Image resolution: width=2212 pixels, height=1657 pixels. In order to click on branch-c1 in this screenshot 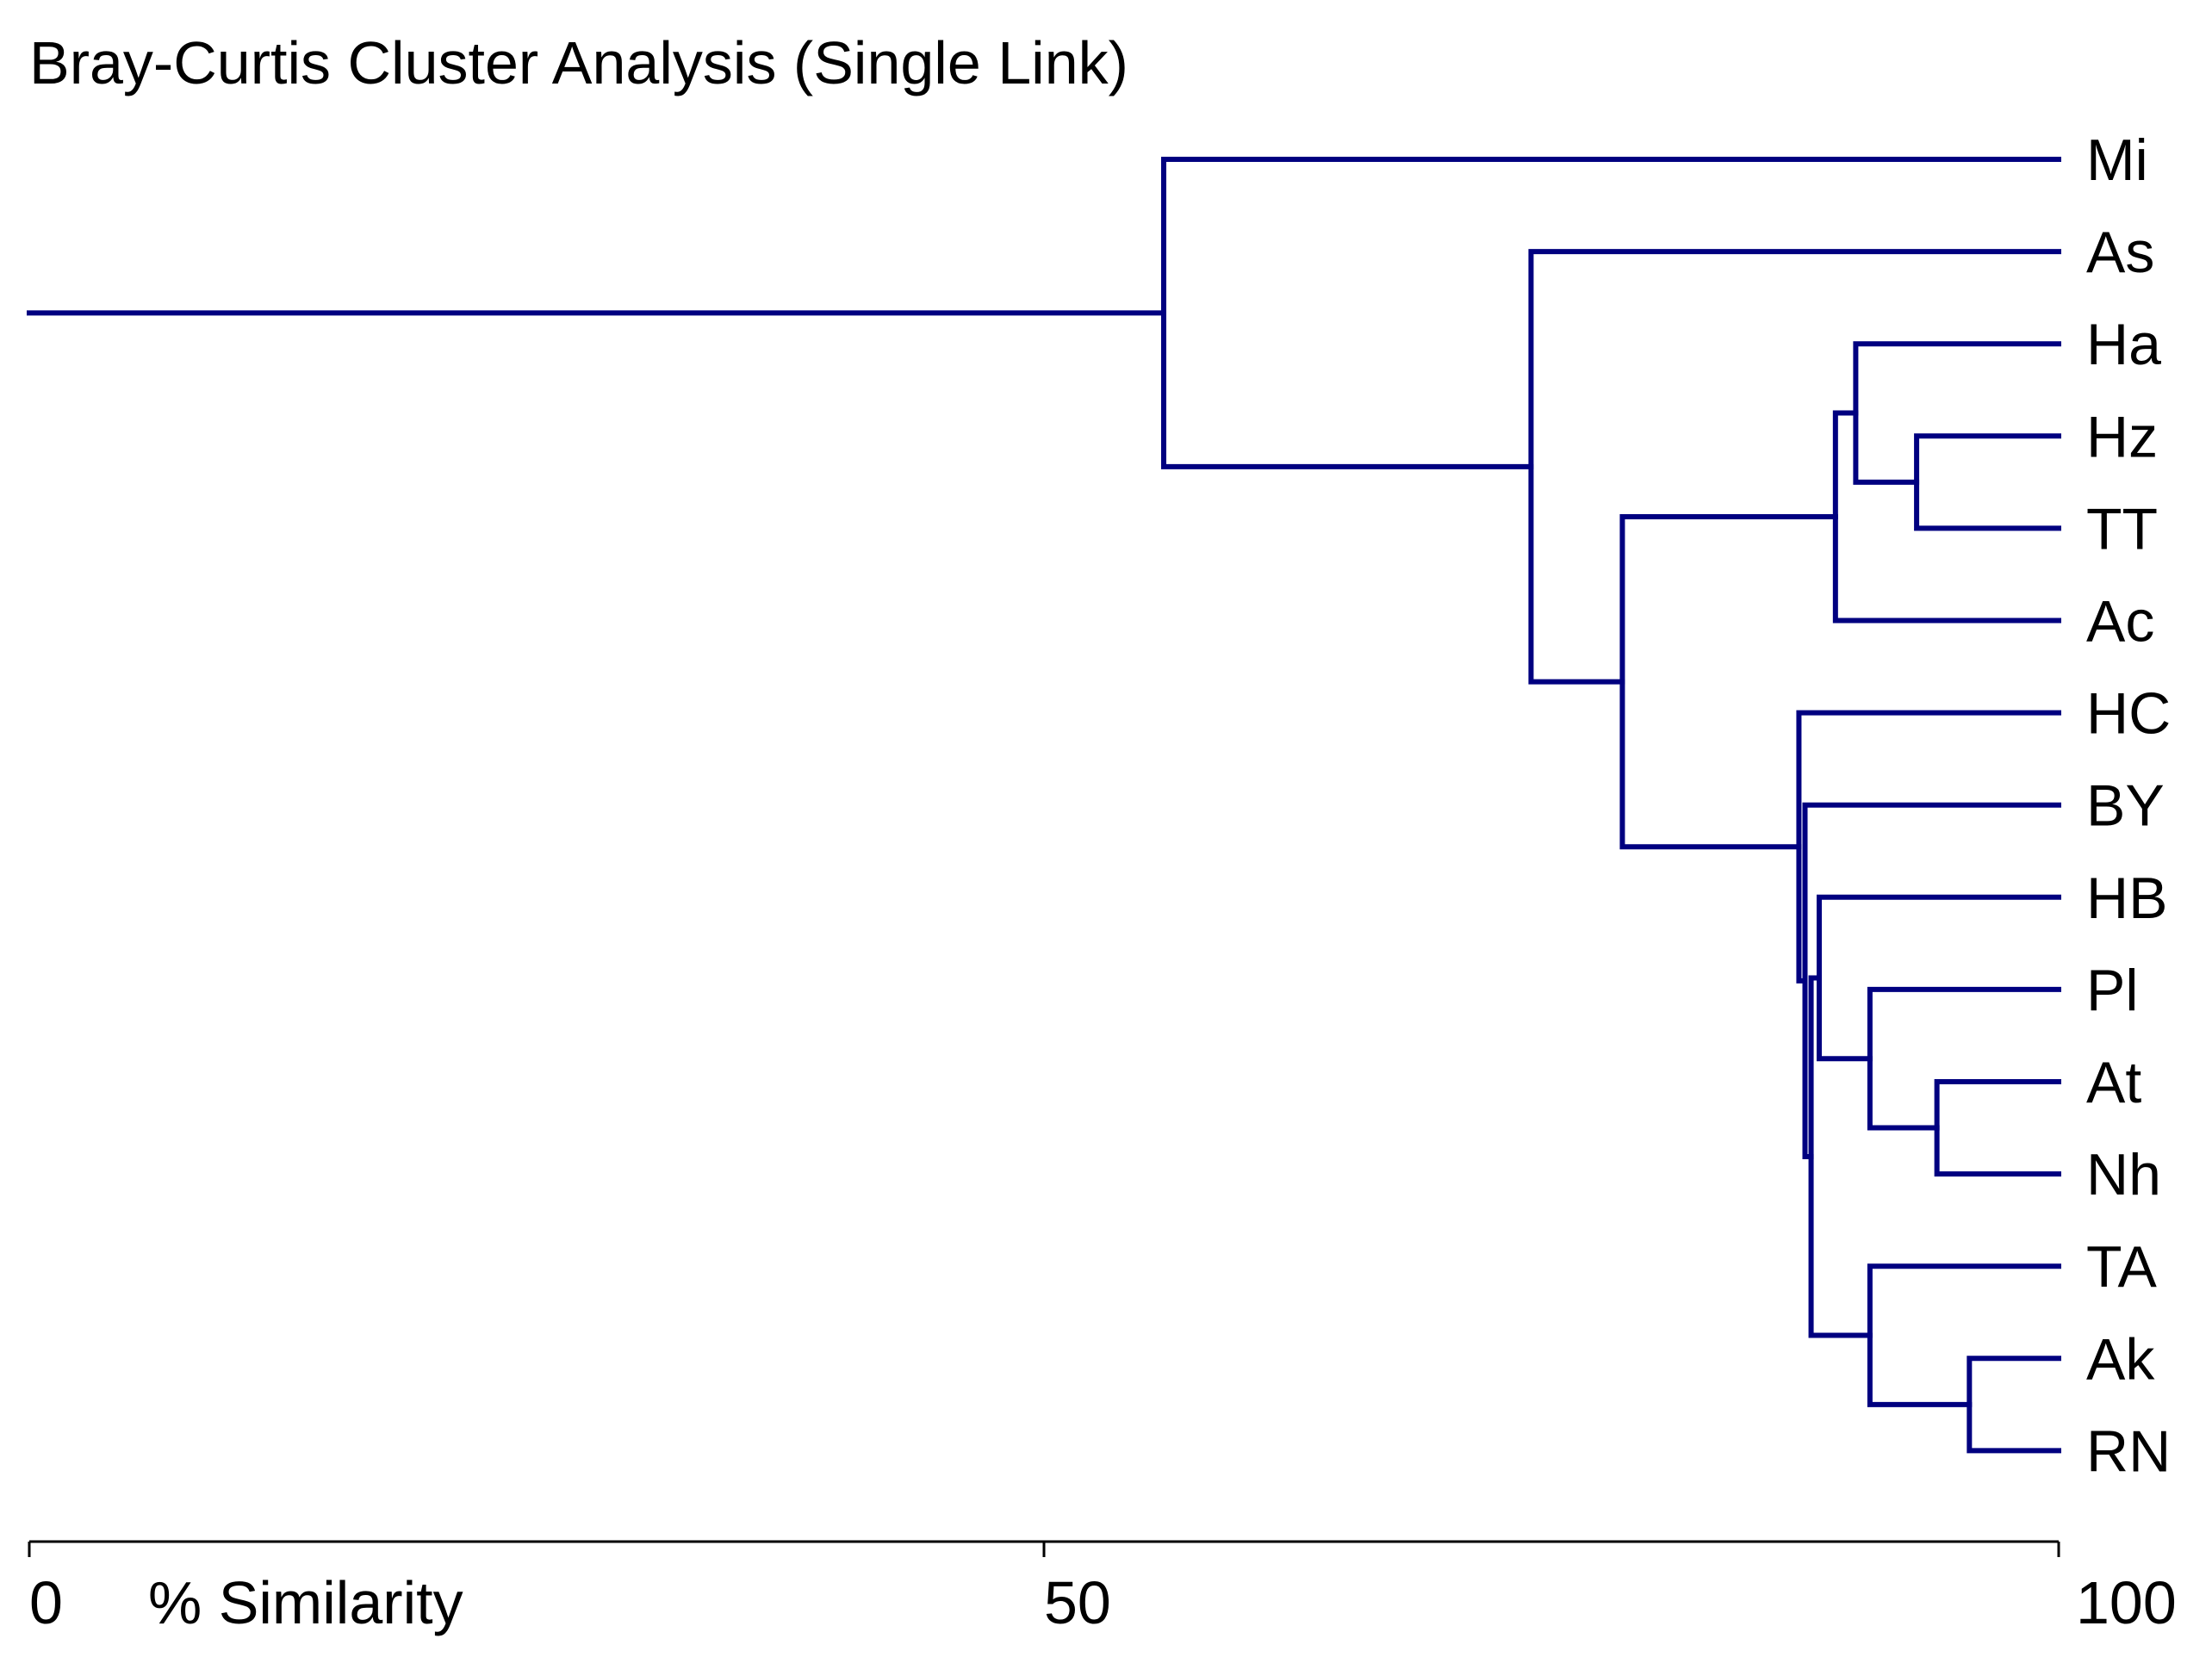, I will do `click(1987, 482)`.